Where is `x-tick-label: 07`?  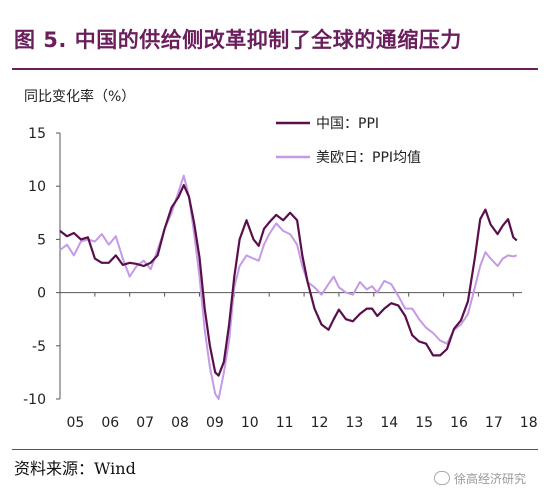 x-tick-label: 07 is located at coordinates (145, 423).